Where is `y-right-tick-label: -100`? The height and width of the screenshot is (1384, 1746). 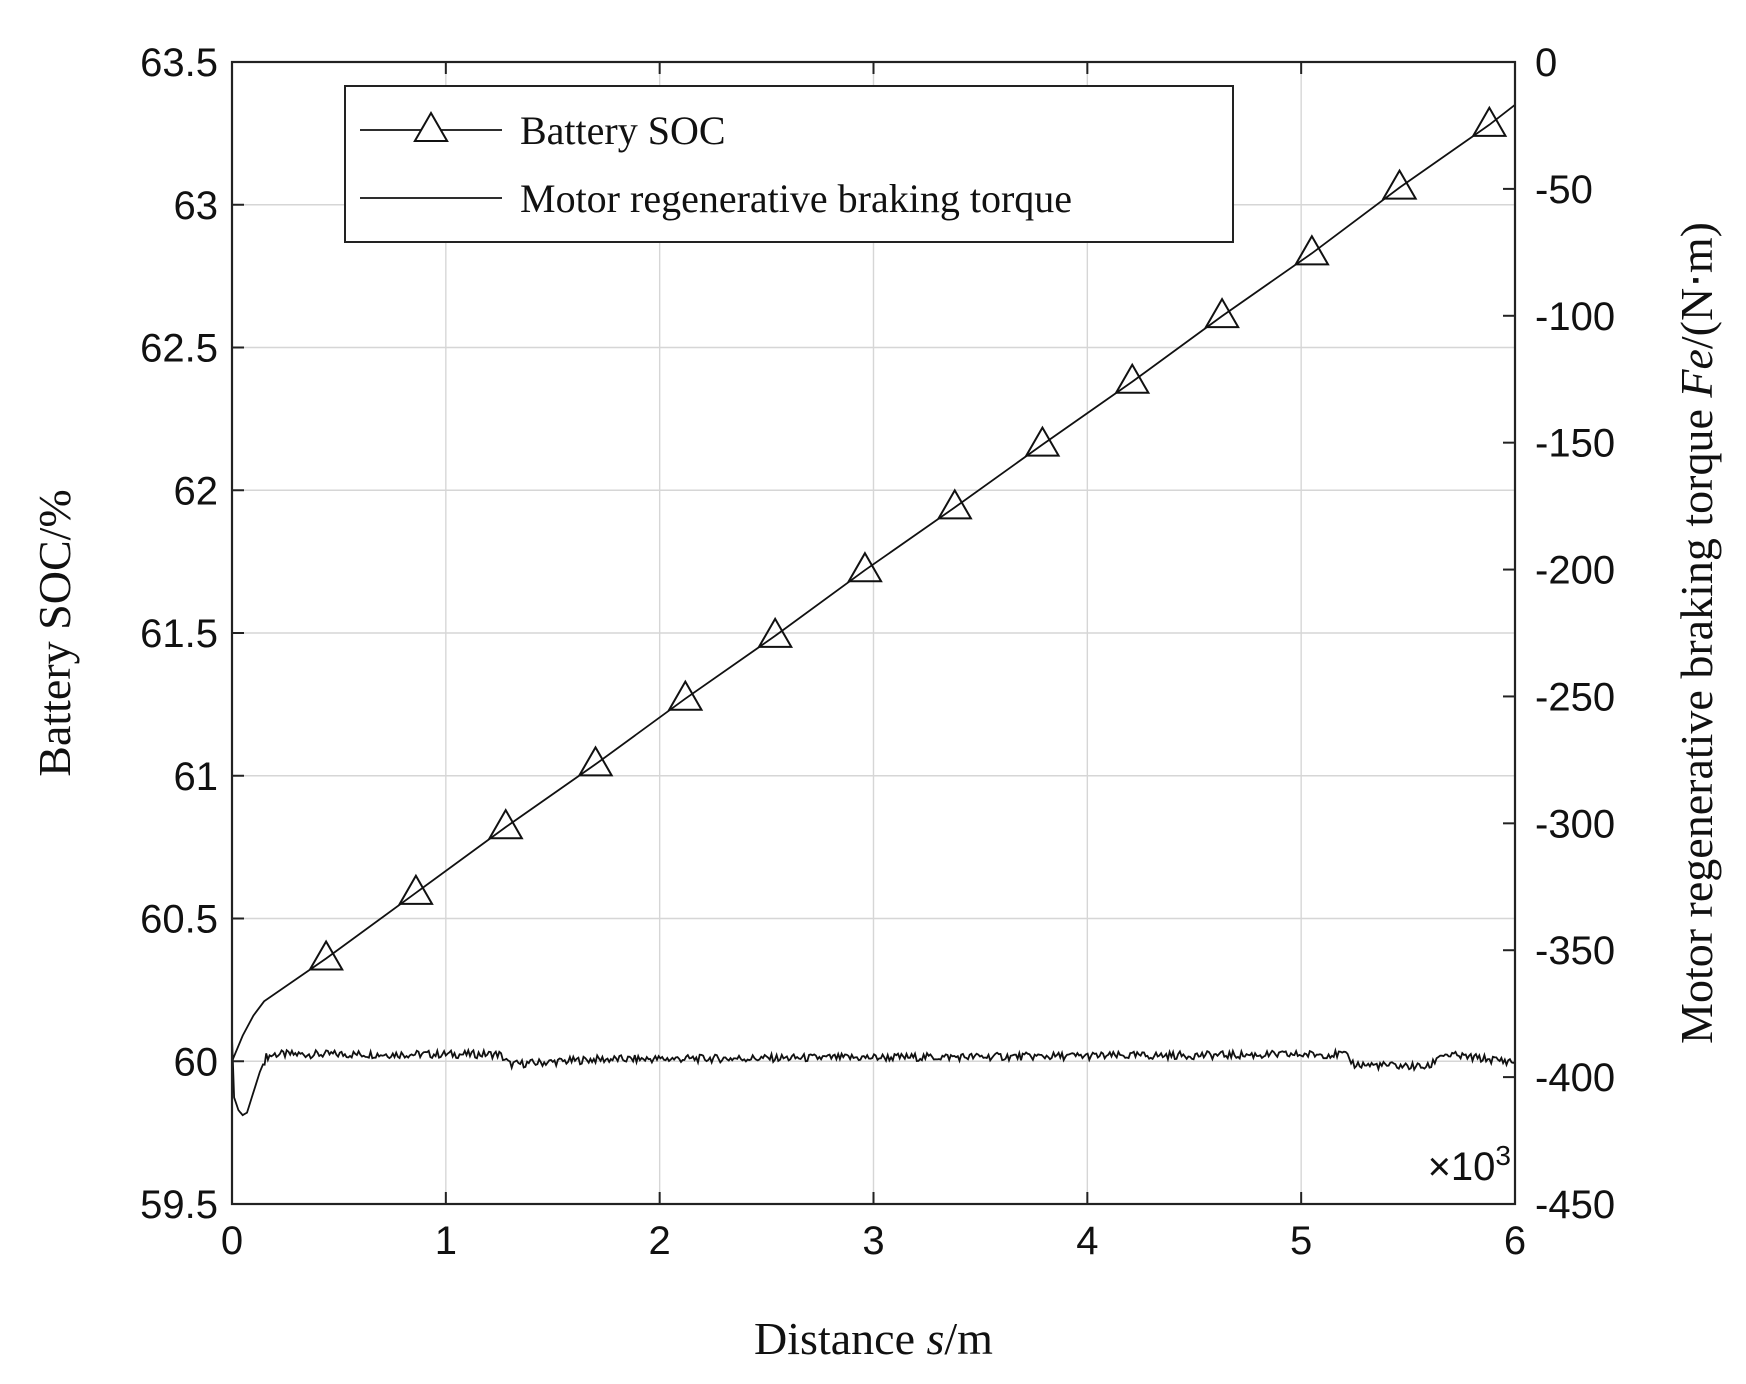
y-right-tick-label: -100 is located at coordinates (1575, 317).